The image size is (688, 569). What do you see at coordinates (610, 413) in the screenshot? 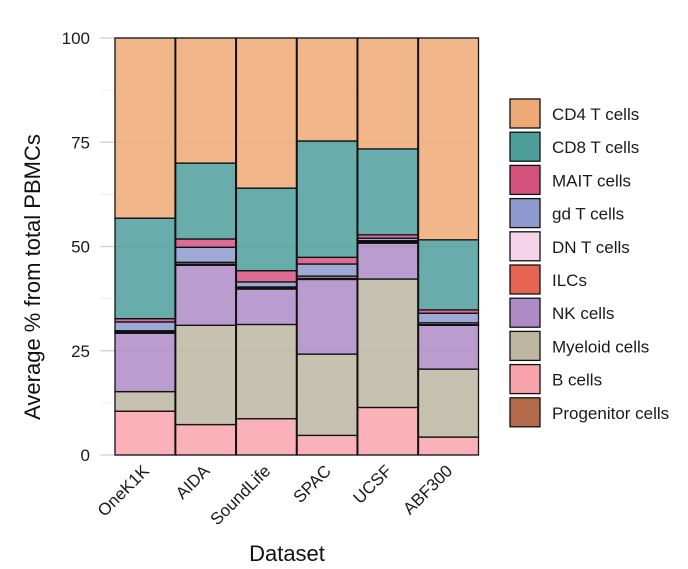
I see `legend-label: Progenitor cells` at bounding box center [610, 413].